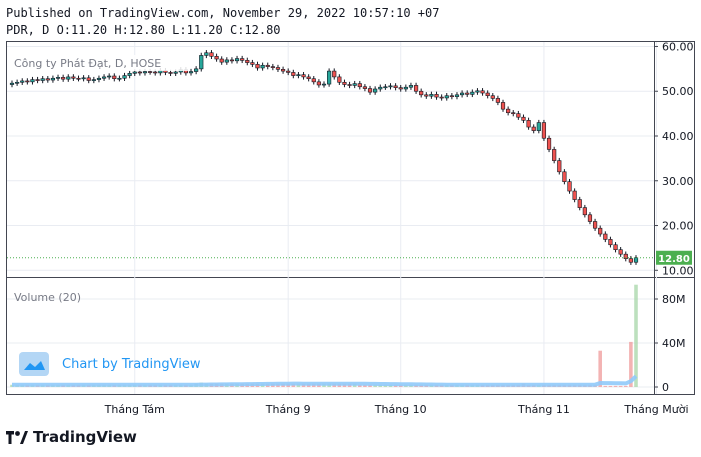  What do you see at coordinates (655, 409) in the screenshot?
I see `time-tick-label: Tháng Mười` at bounding box center [655, 409].